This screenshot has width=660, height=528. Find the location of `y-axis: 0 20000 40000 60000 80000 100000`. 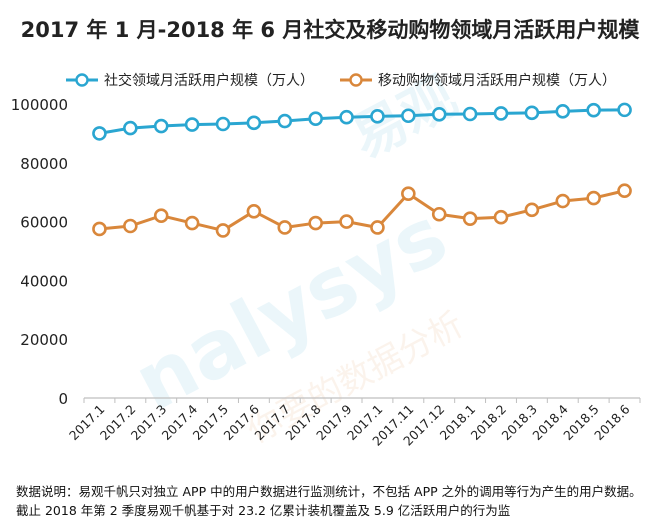

y-axis: 0 20000 40000 60000 80000 100000 is located at coordinates (39, 252).